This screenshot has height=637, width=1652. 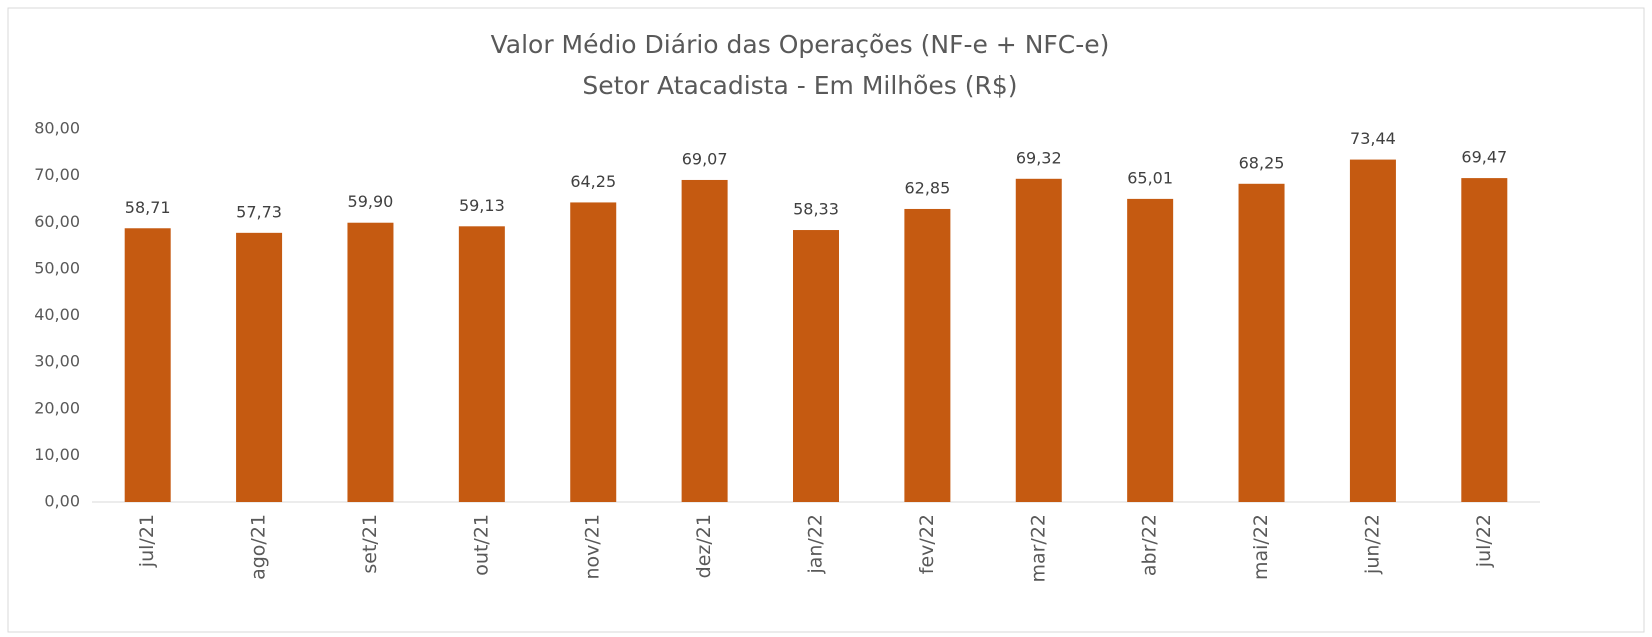 I want to click on x-tick-label: mar/22, so click(x=1038, y=548).